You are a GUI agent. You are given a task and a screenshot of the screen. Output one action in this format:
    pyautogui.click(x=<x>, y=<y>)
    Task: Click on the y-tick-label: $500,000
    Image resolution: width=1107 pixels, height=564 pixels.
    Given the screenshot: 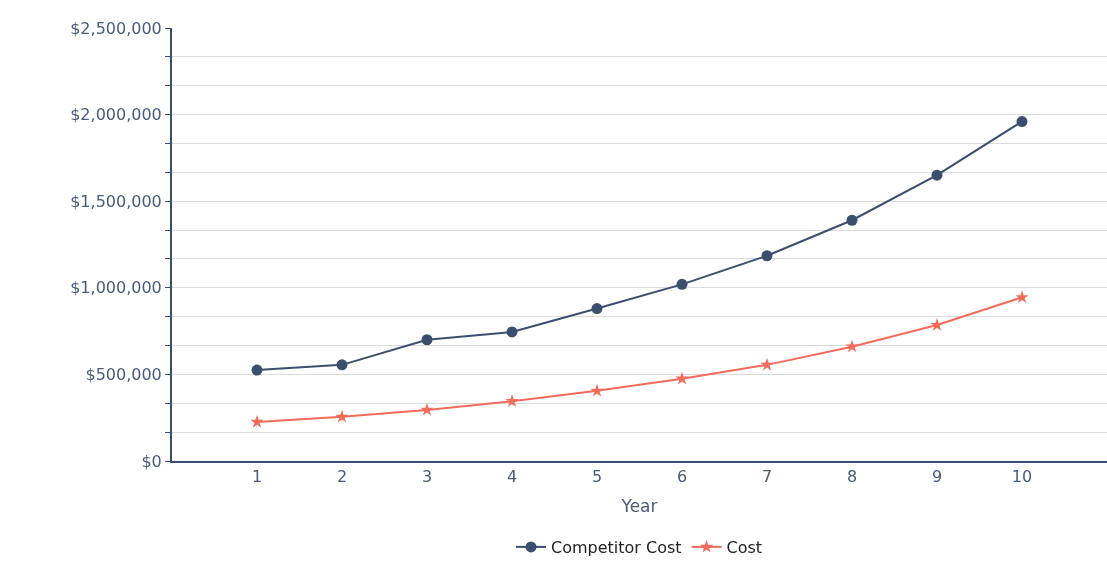 What is the action you would take?
    pyautogui.click(x=123, y=374)
    